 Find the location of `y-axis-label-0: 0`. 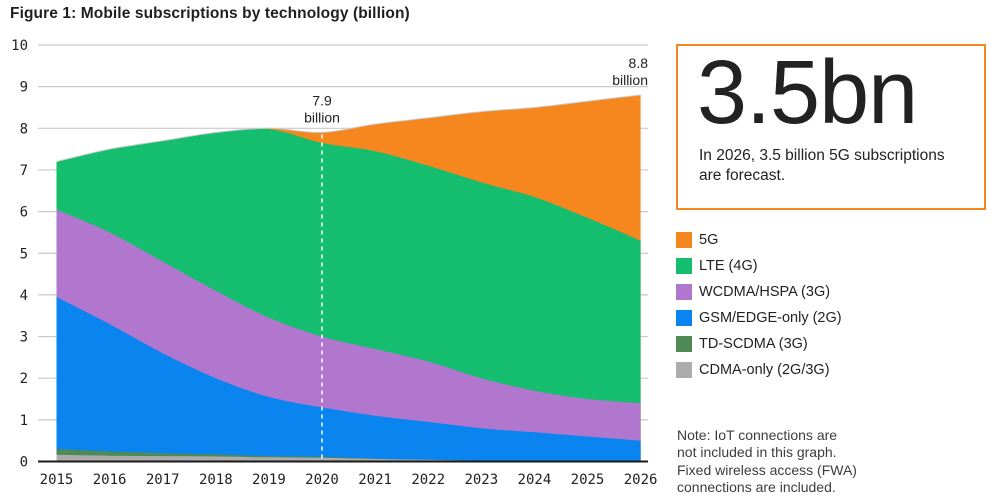

y-axis-label-0: 0 is located at coordinates (24, 463).